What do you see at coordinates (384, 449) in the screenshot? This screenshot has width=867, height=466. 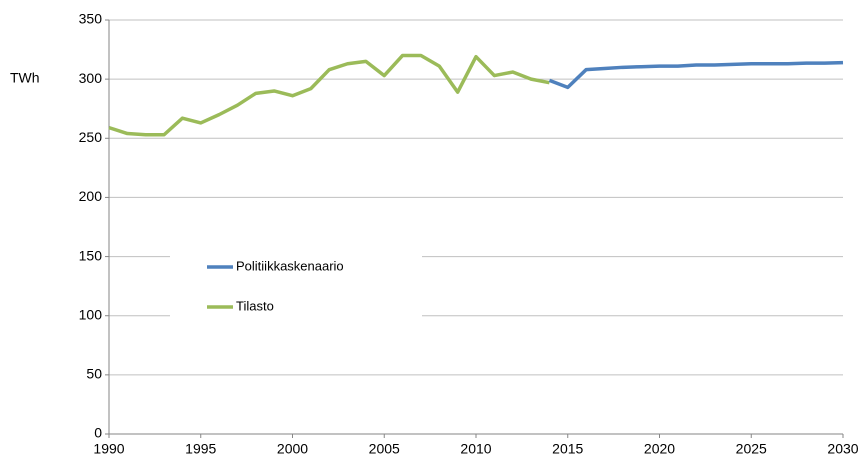 I see `x-tick-label: 2005` at bounding box center [384, 449].